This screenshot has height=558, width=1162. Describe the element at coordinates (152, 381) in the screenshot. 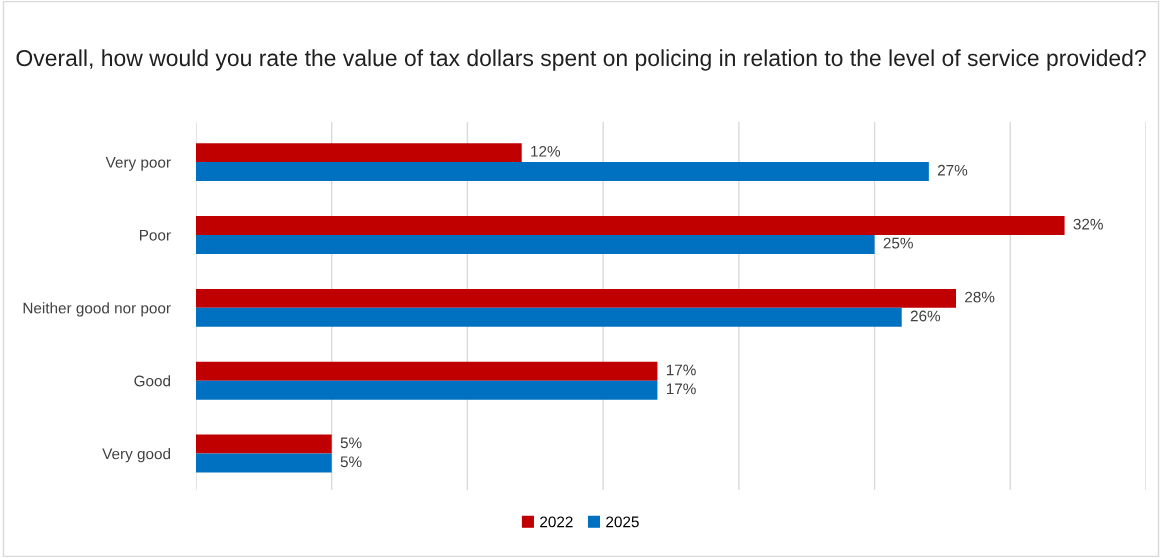

I see `y-tick-label: Good` at that location.